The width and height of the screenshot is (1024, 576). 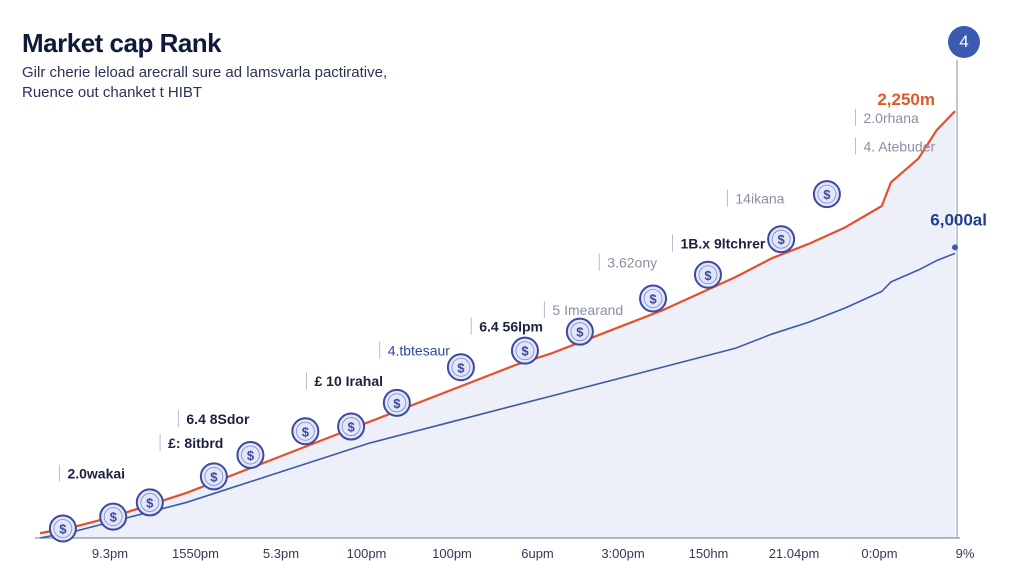 What do you see at coordinates (587, 310) in the screenshot?
I see `annotation-label: 5 Imearand` at bounding box center [587, 310].